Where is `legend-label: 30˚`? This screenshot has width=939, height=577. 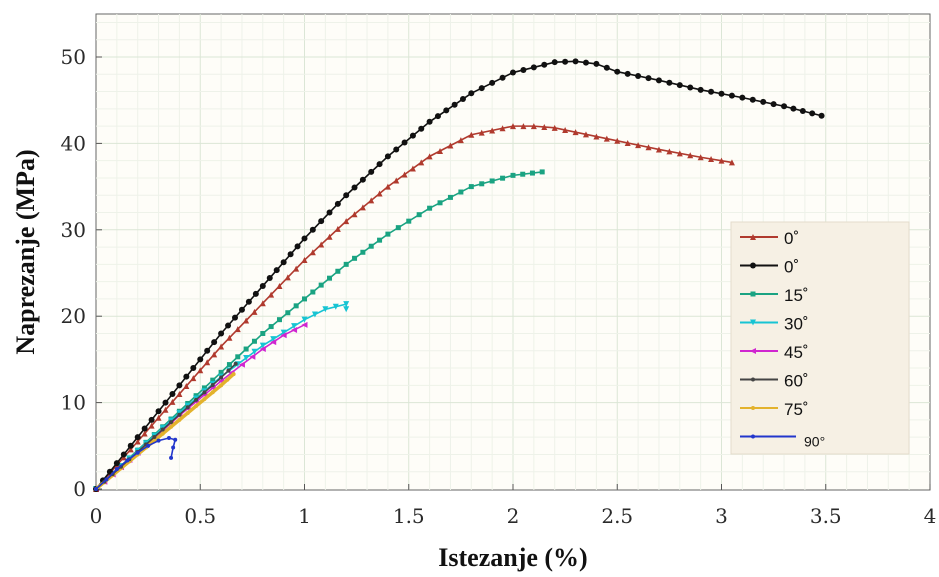
legend-label: 30˚ is located at coordinates (796, 324).